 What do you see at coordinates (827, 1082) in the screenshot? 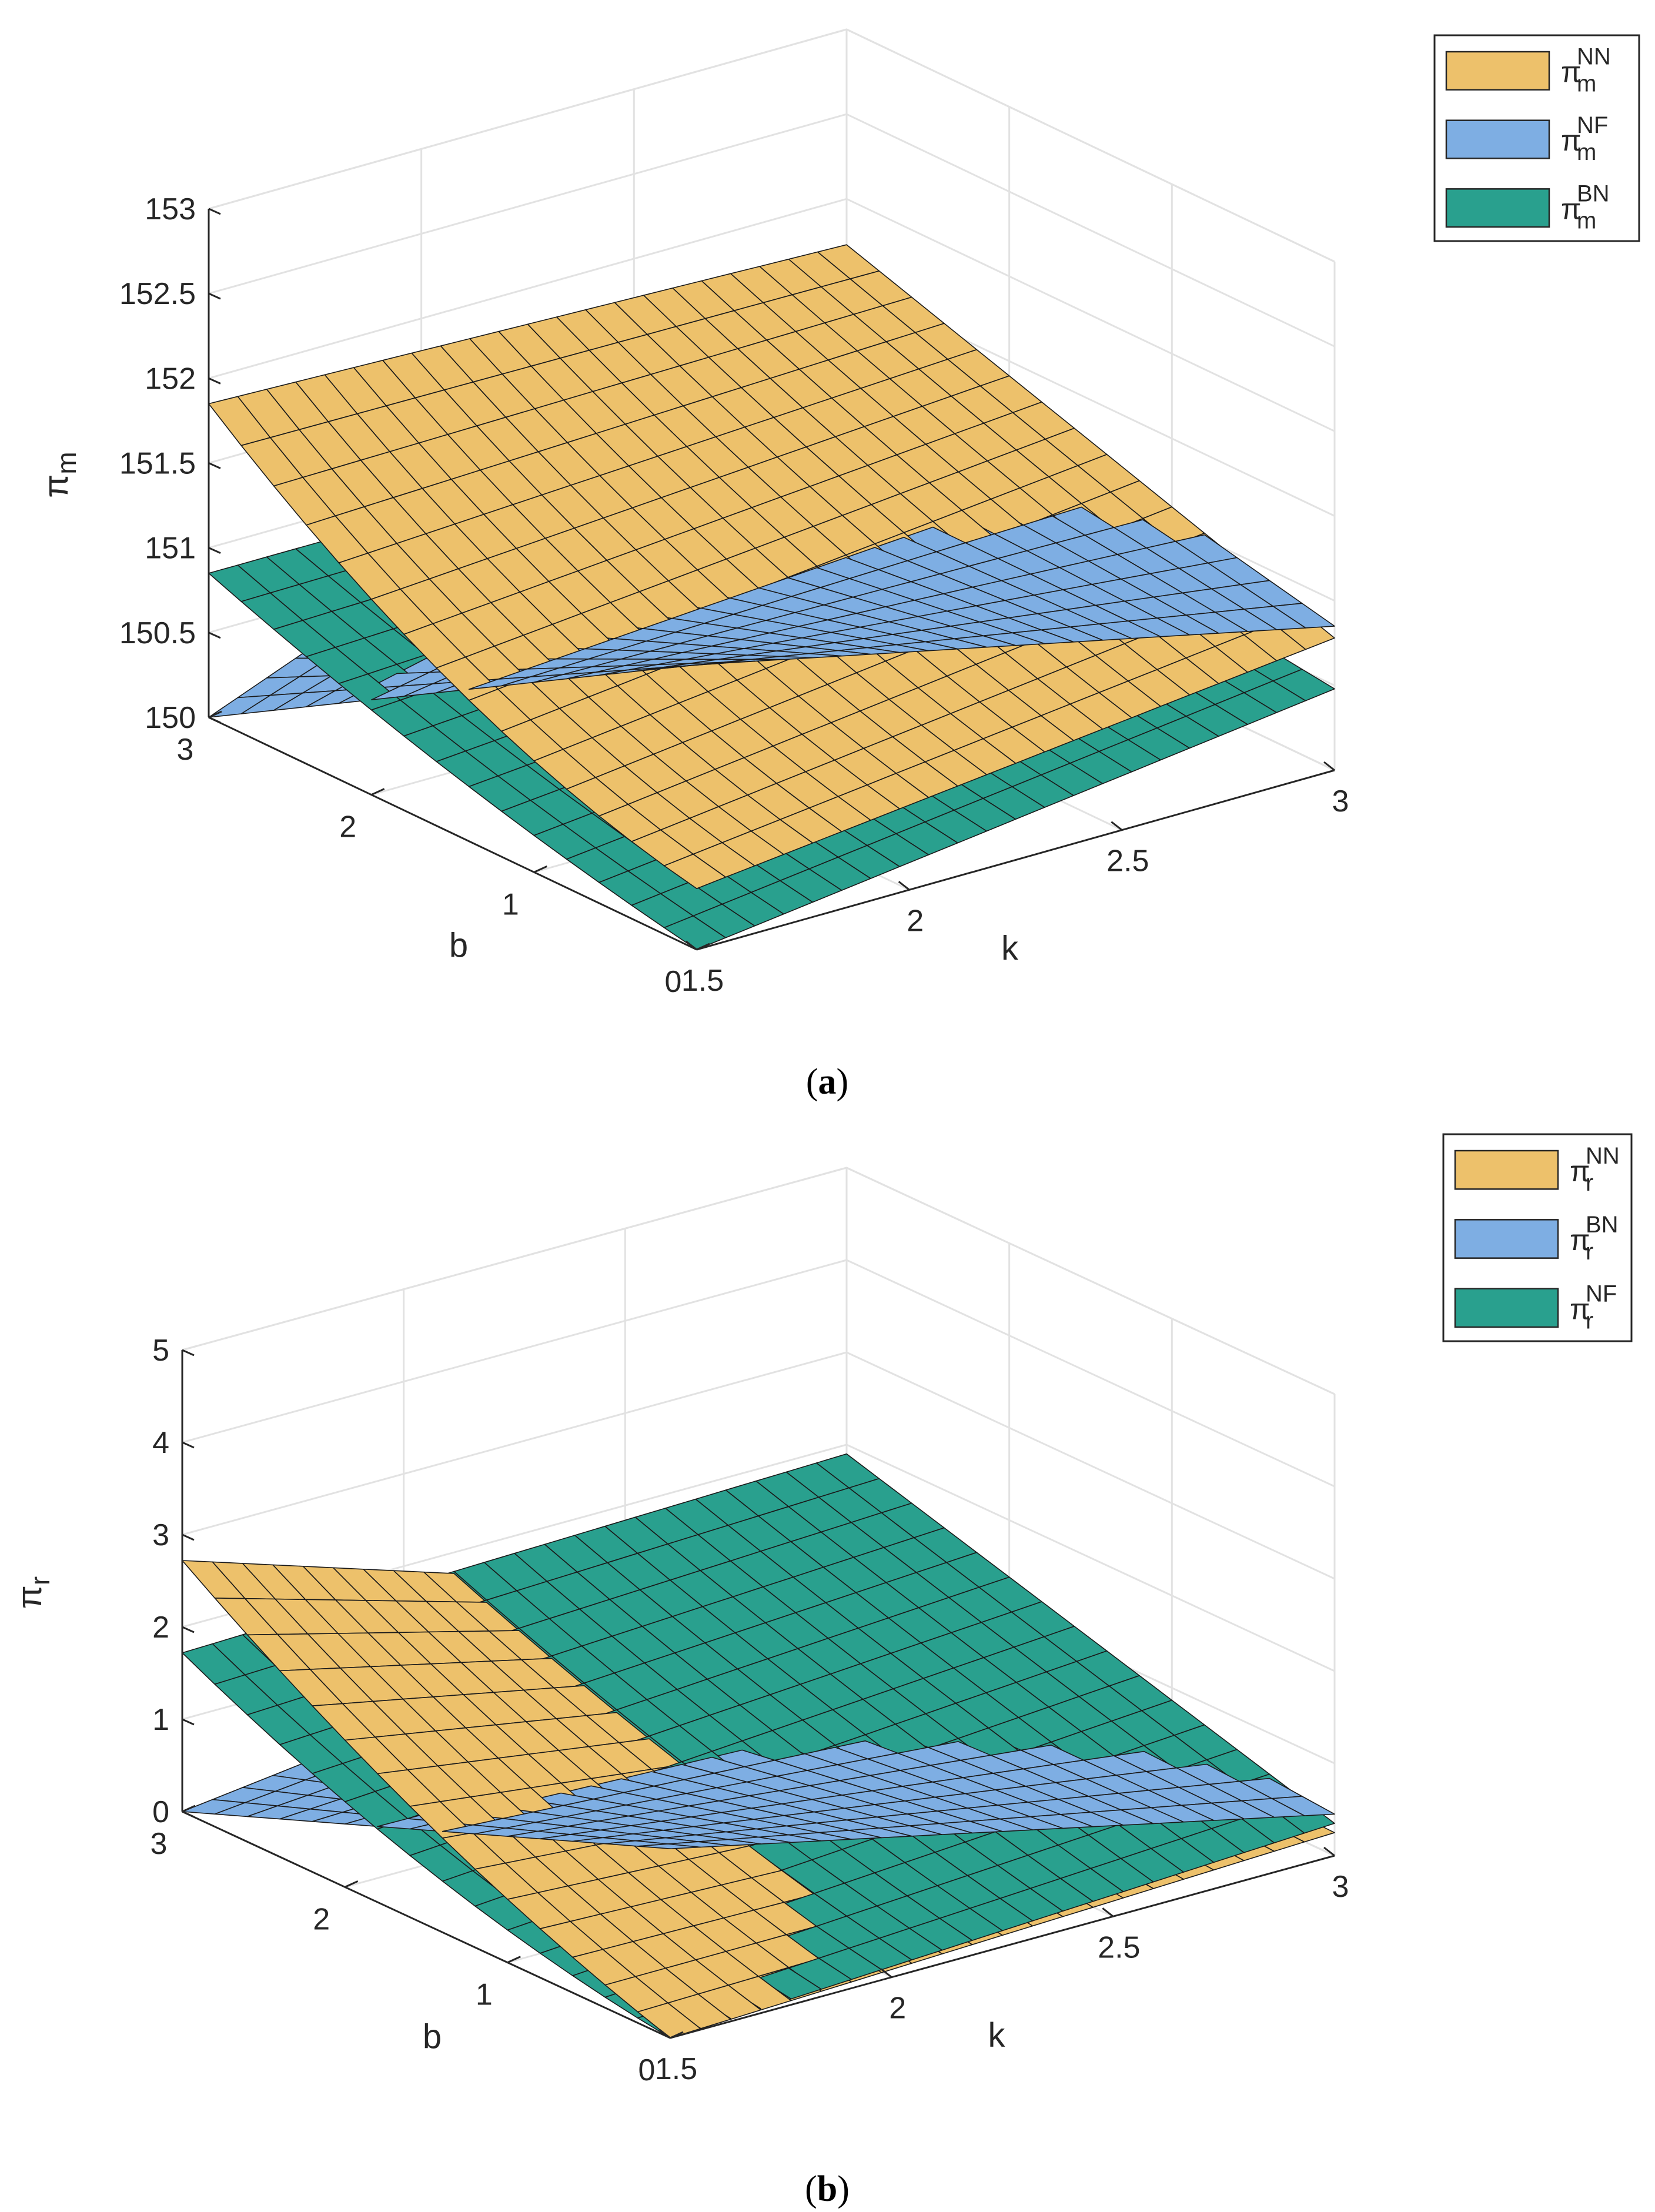
I see `panel-label-a: (a)` at bounding box center [827, 1082].